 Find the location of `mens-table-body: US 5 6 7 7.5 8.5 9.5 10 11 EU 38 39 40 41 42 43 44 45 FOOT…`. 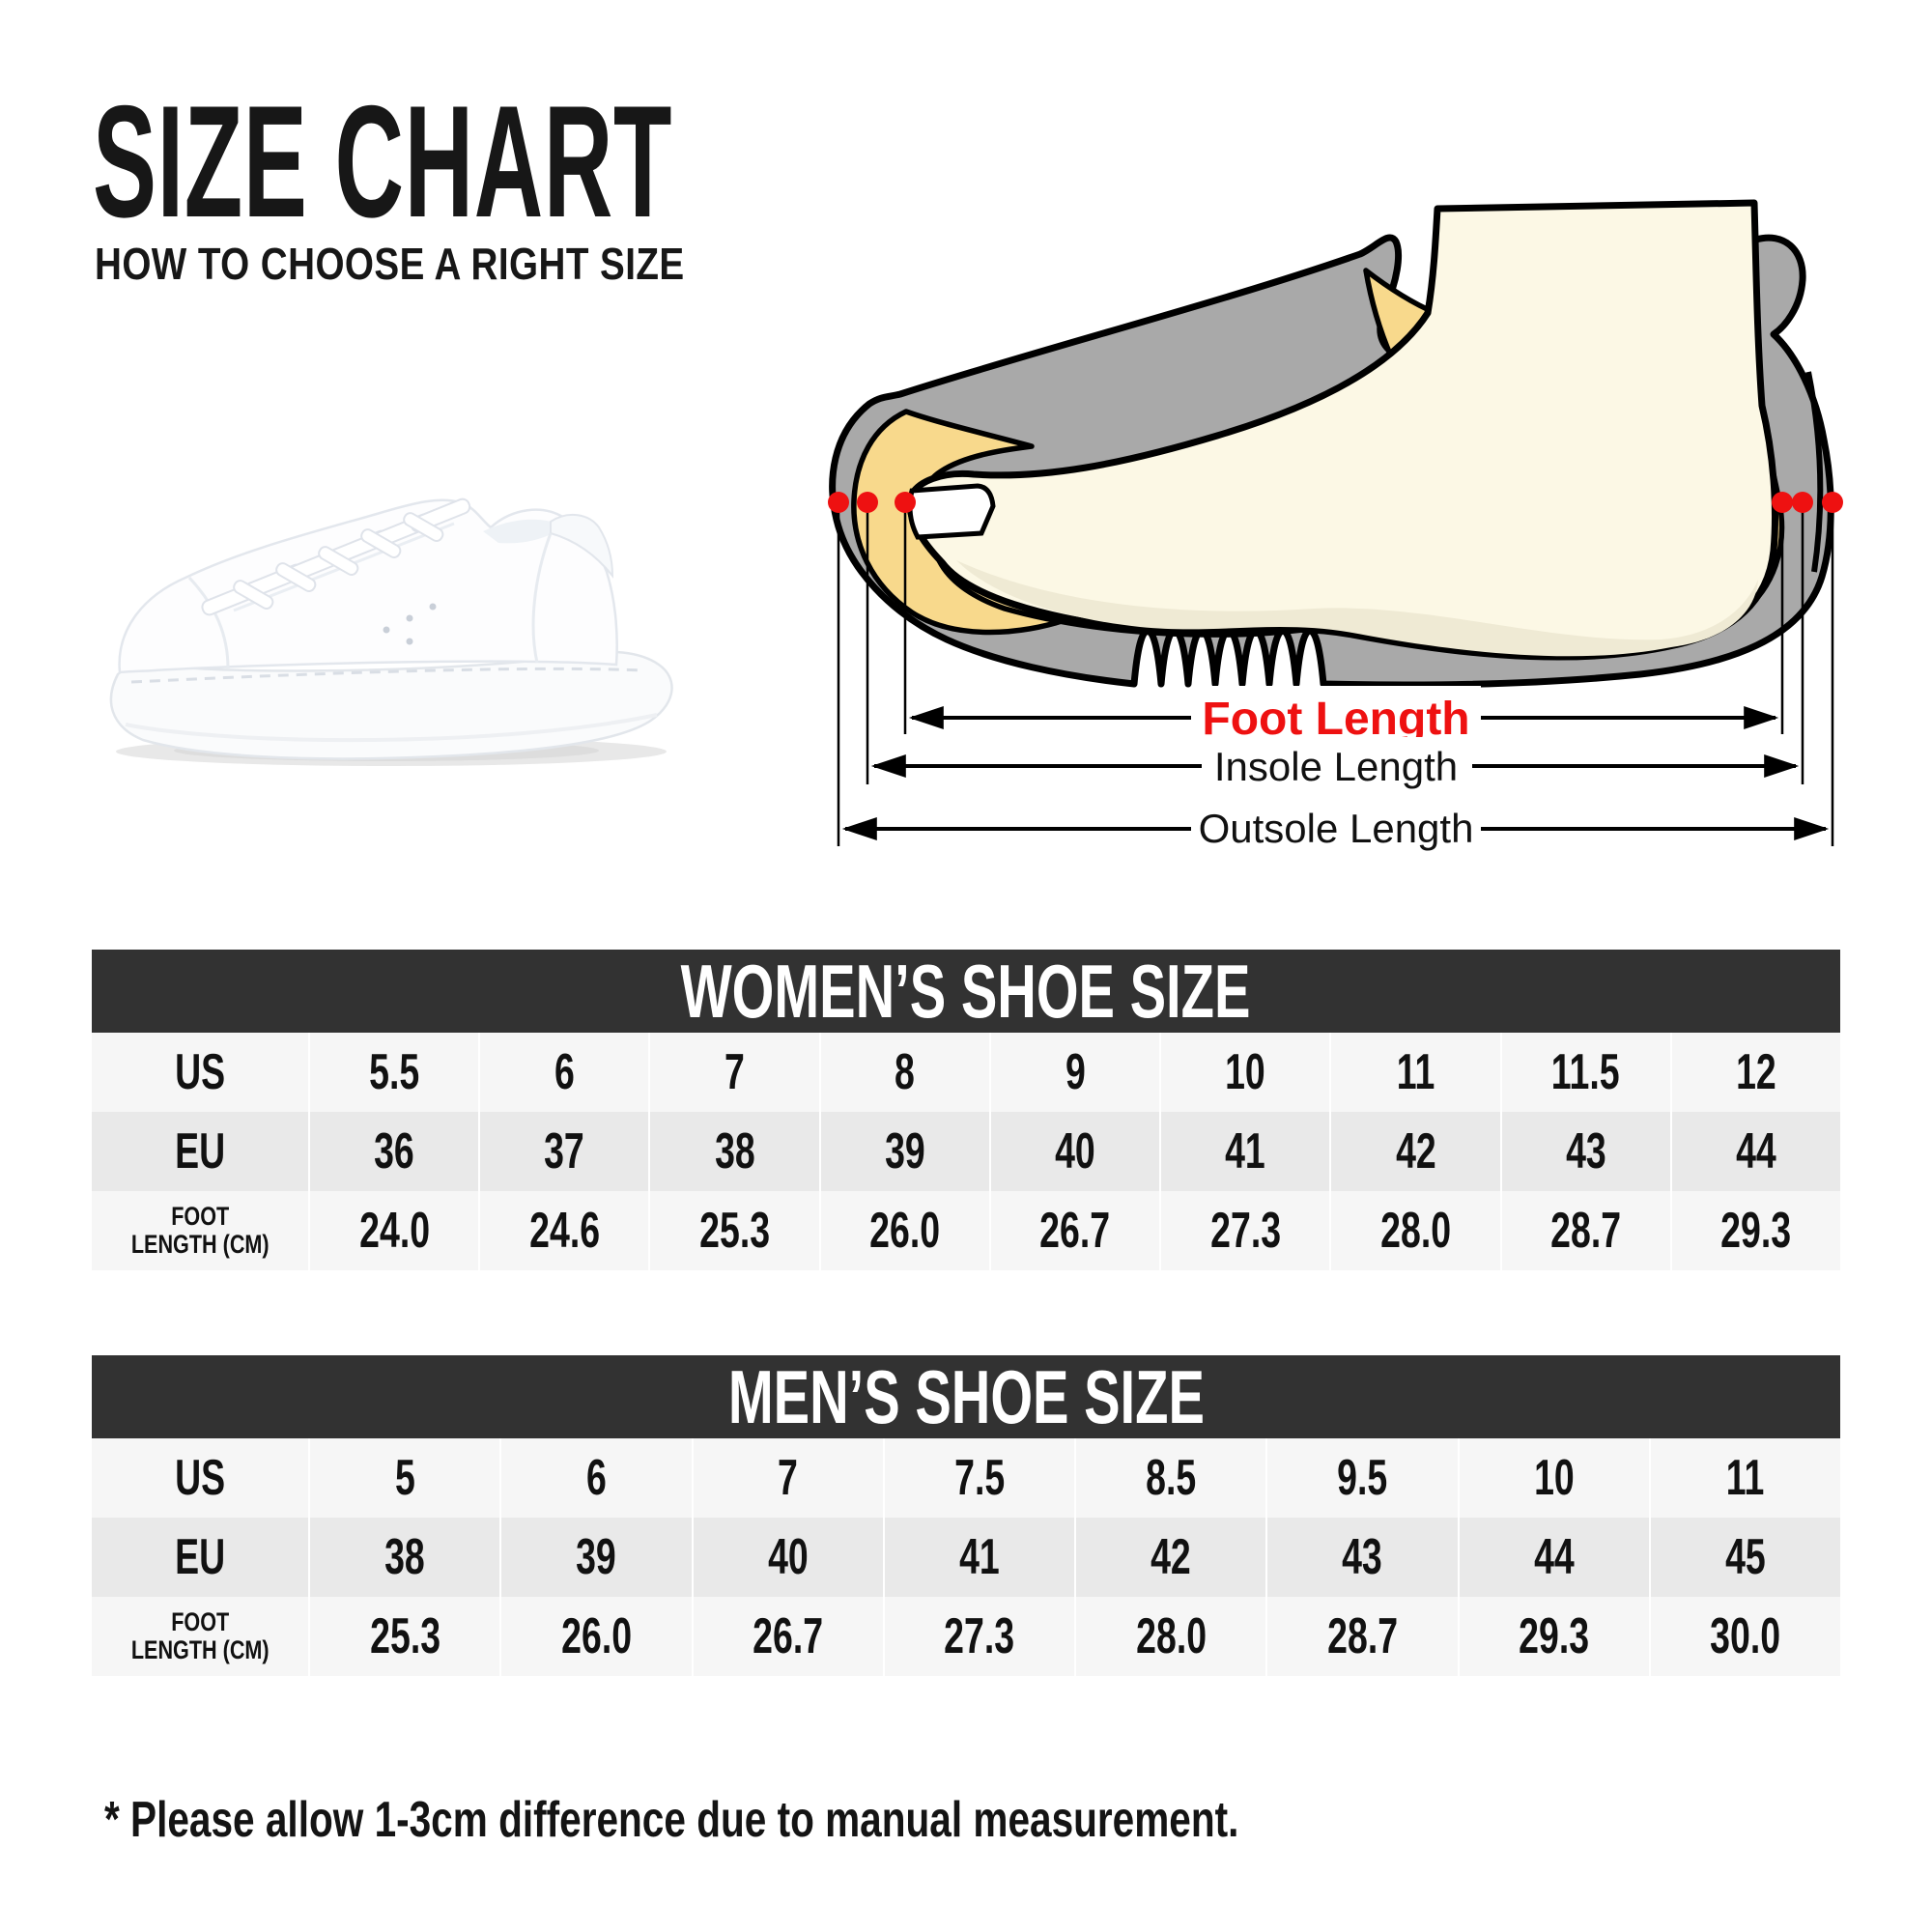

mens-table-body: US 5 6 7 7.5 8.5 9.5 10 11 EU 38 39 40 41 42 43 44 45 FOOT… is located at coordinates (966, 1557).